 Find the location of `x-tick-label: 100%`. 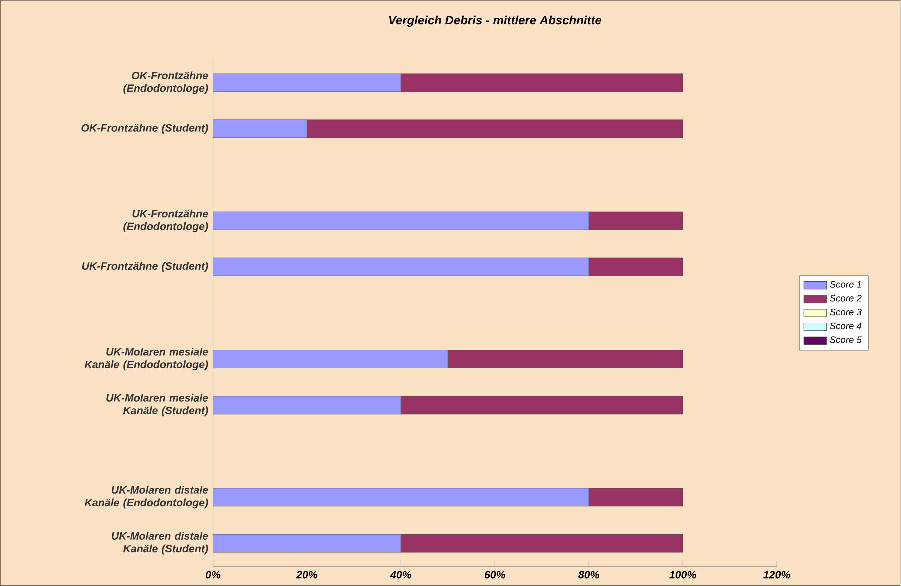

x-tick-label: 100% is located at coordinates (683, 574).